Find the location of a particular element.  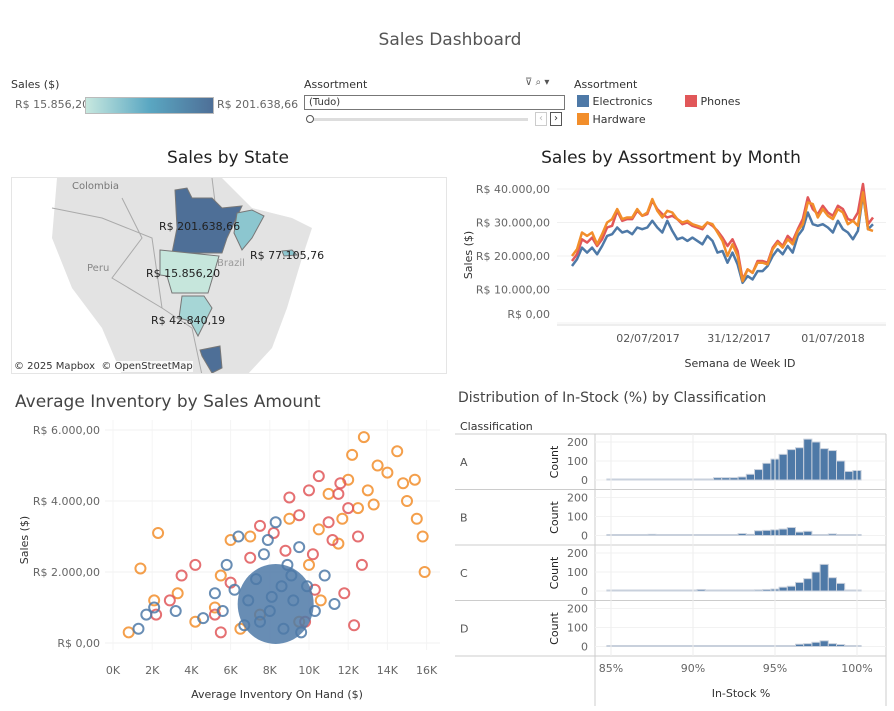

legend-phones: Phones is located at coordinates (712, 101).